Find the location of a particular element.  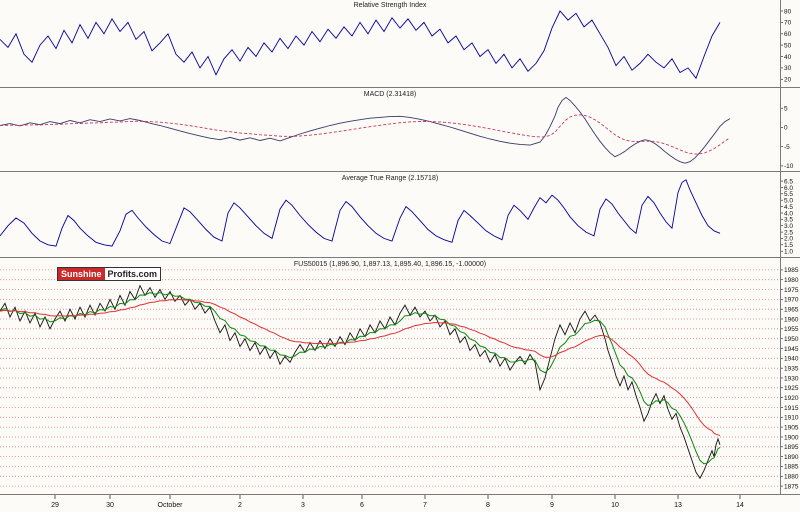

y-axis-label: 1895 is located at coordinates (791, 447).